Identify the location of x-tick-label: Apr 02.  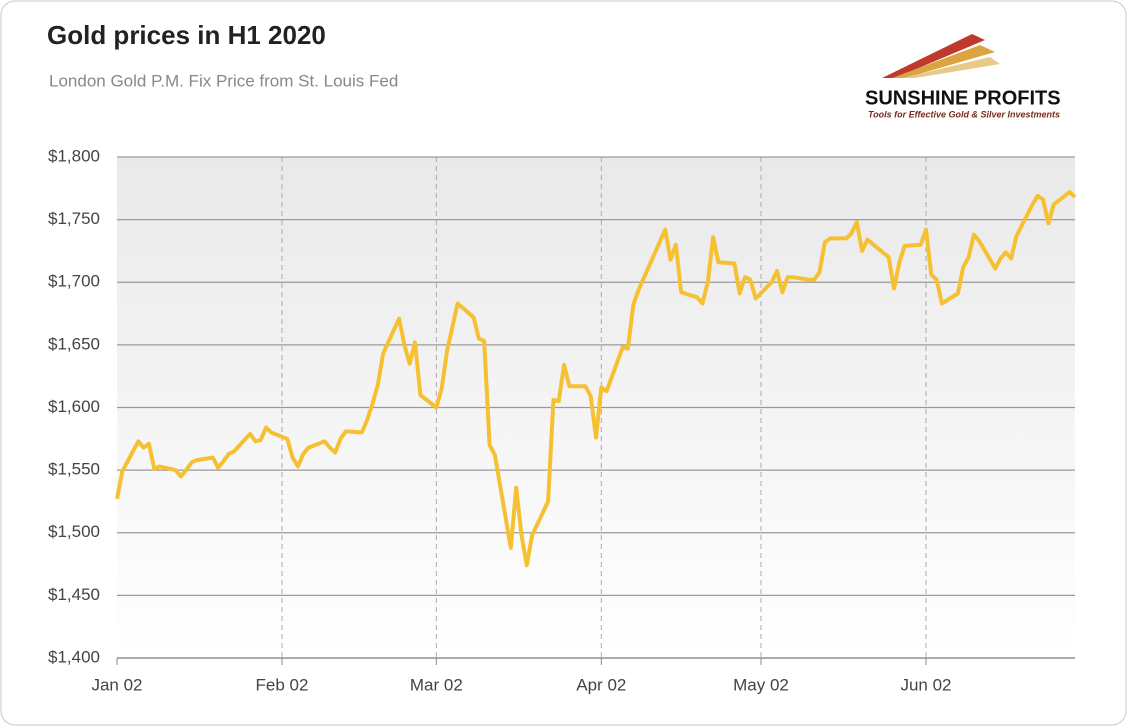
(601, 684).